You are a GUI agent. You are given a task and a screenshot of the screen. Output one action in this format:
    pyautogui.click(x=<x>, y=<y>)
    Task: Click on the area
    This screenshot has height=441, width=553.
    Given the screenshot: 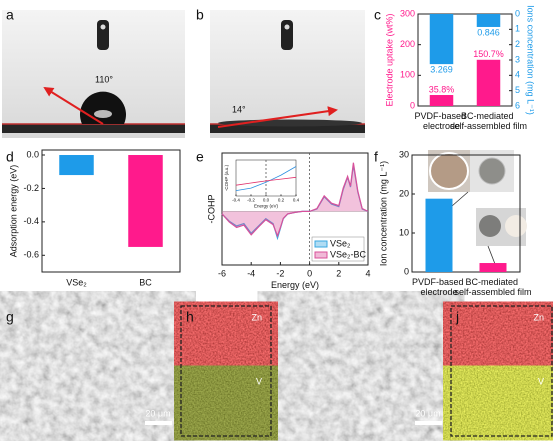 What is the action you would take?
    pyautogui.click(x=295, y=199)
    